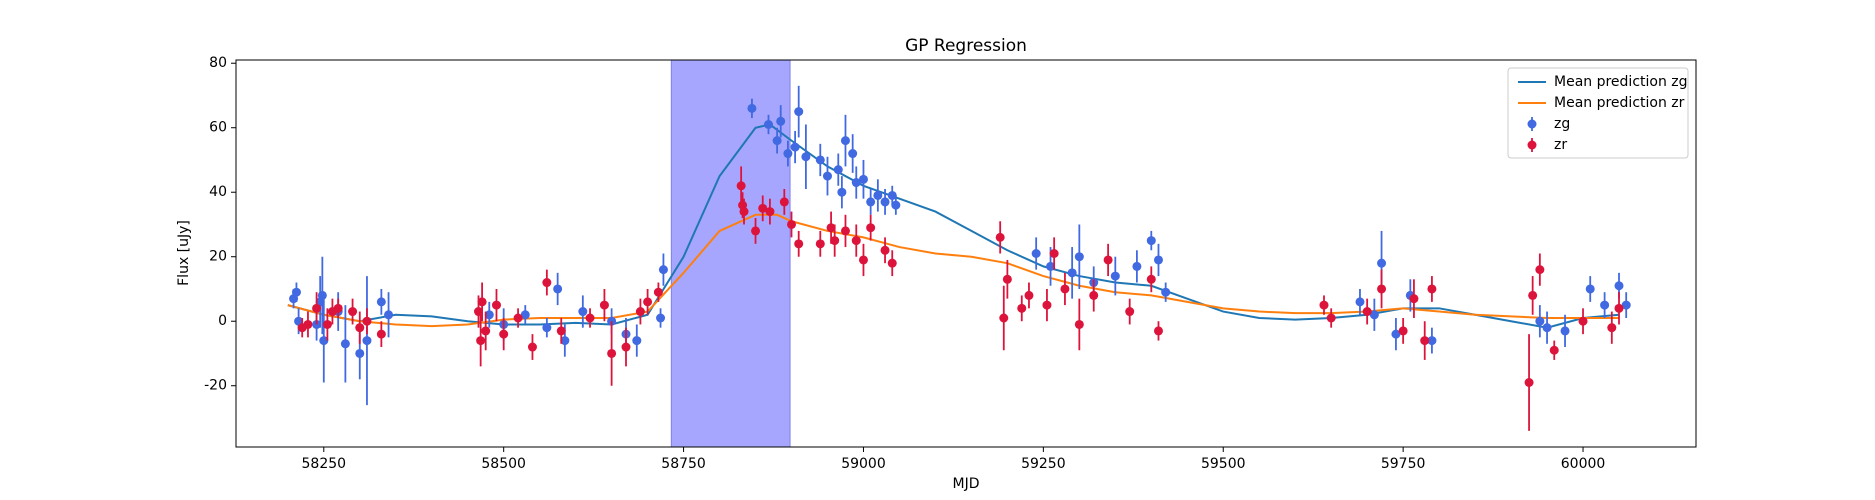 The height and width of the screenshot is (500, 1875). What do you see at coordinates (1619, 103) in the screenshot?
I see `legend-label: Mean prediction zr` at bounding box center [1619, 103].